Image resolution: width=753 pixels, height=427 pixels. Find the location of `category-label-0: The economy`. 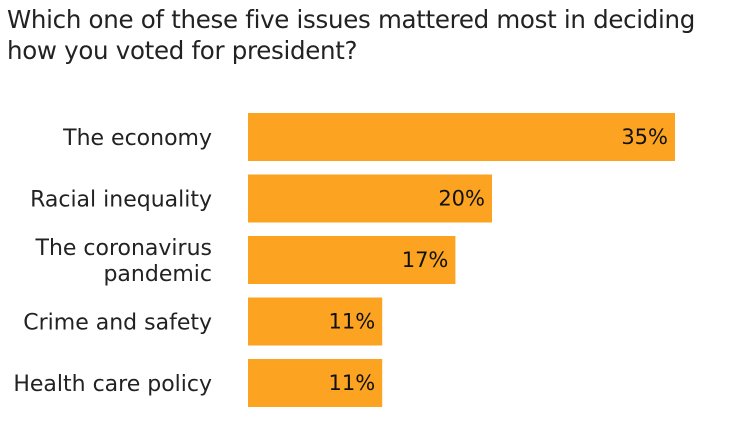

category-label-0: The economy is located at coordinates (137, 138).